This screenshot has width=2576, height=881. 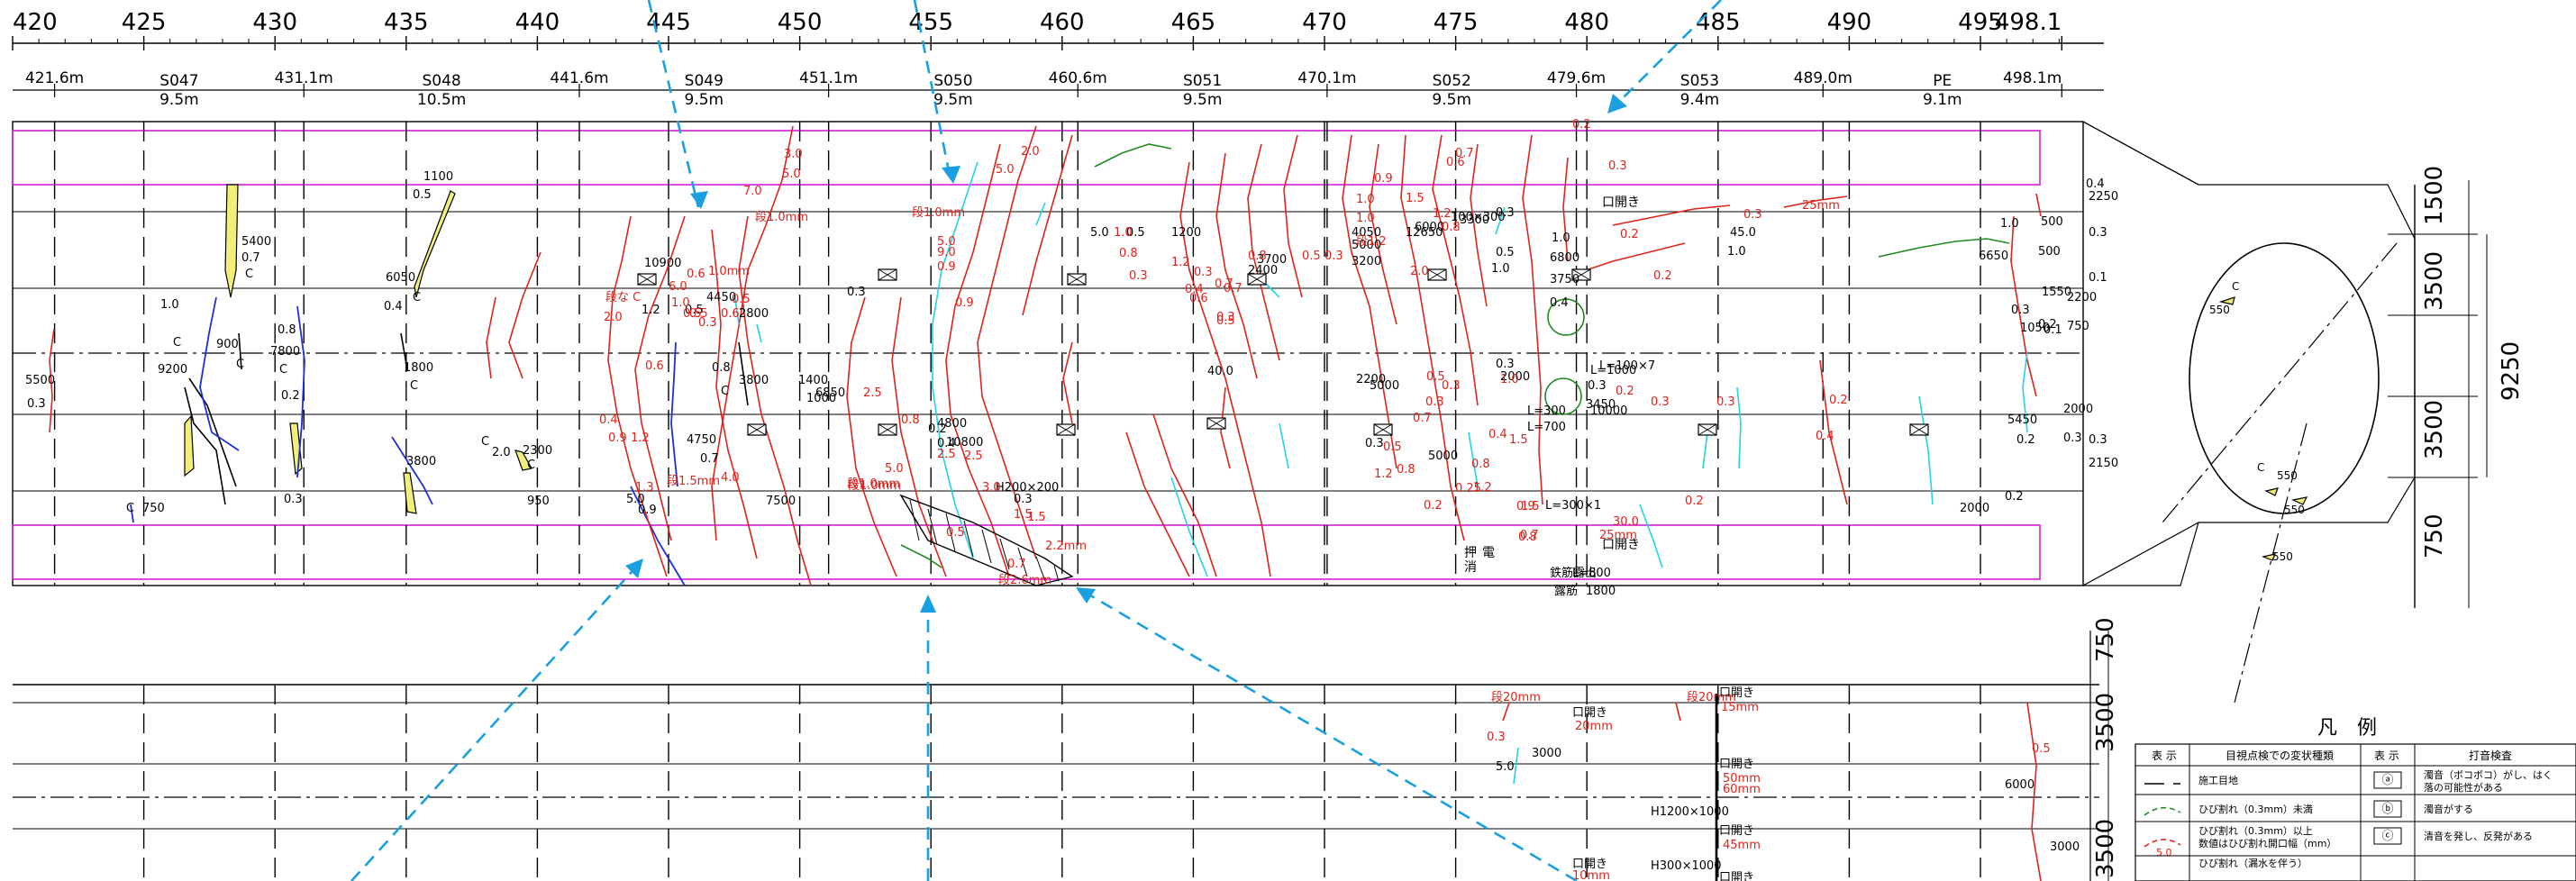 I want to click on plan-label: 4450, so click(x=721, y=297).